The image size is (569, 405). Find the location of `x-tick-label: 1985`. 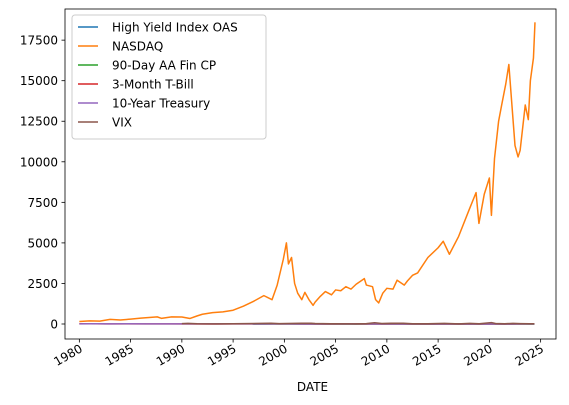

x-tick-label: 1985 is located at coordinates (119, 354).